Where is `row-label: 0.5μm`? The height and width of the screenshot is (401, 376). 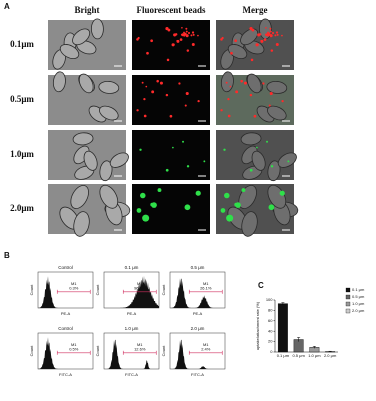
row-label: 0.5μm is located at coordinates (22, 99).